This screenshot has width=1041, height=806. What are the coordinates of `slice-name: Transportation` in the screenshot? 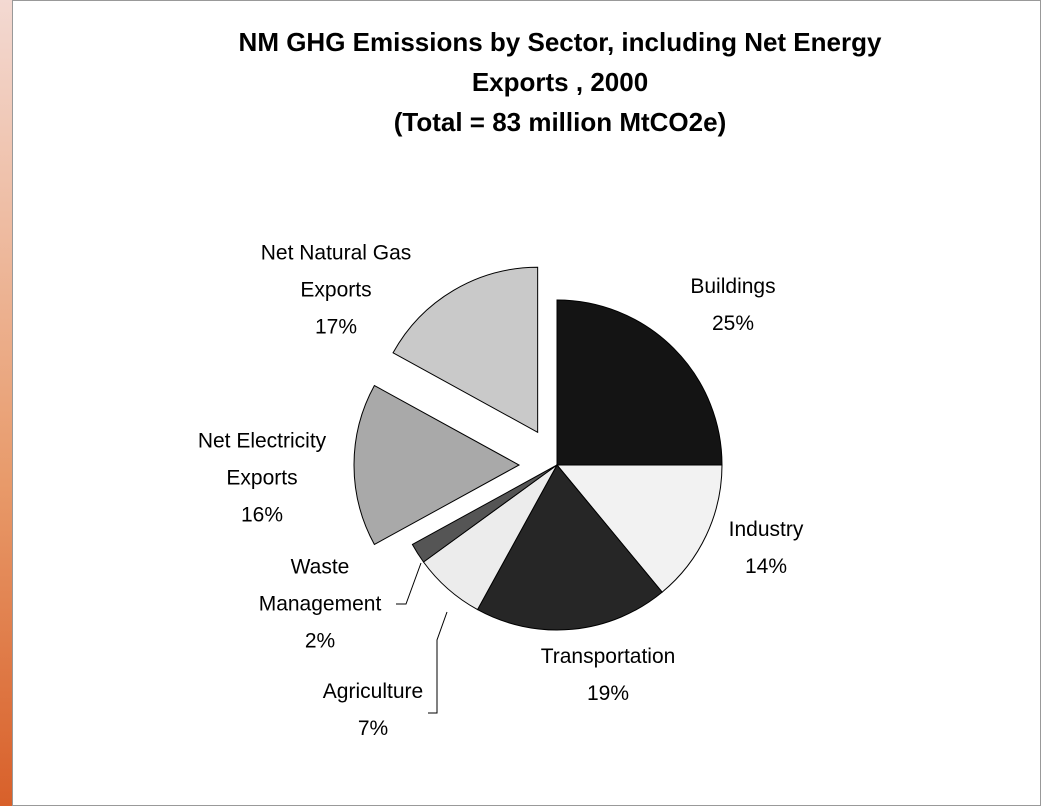 It's located at (608, 656).